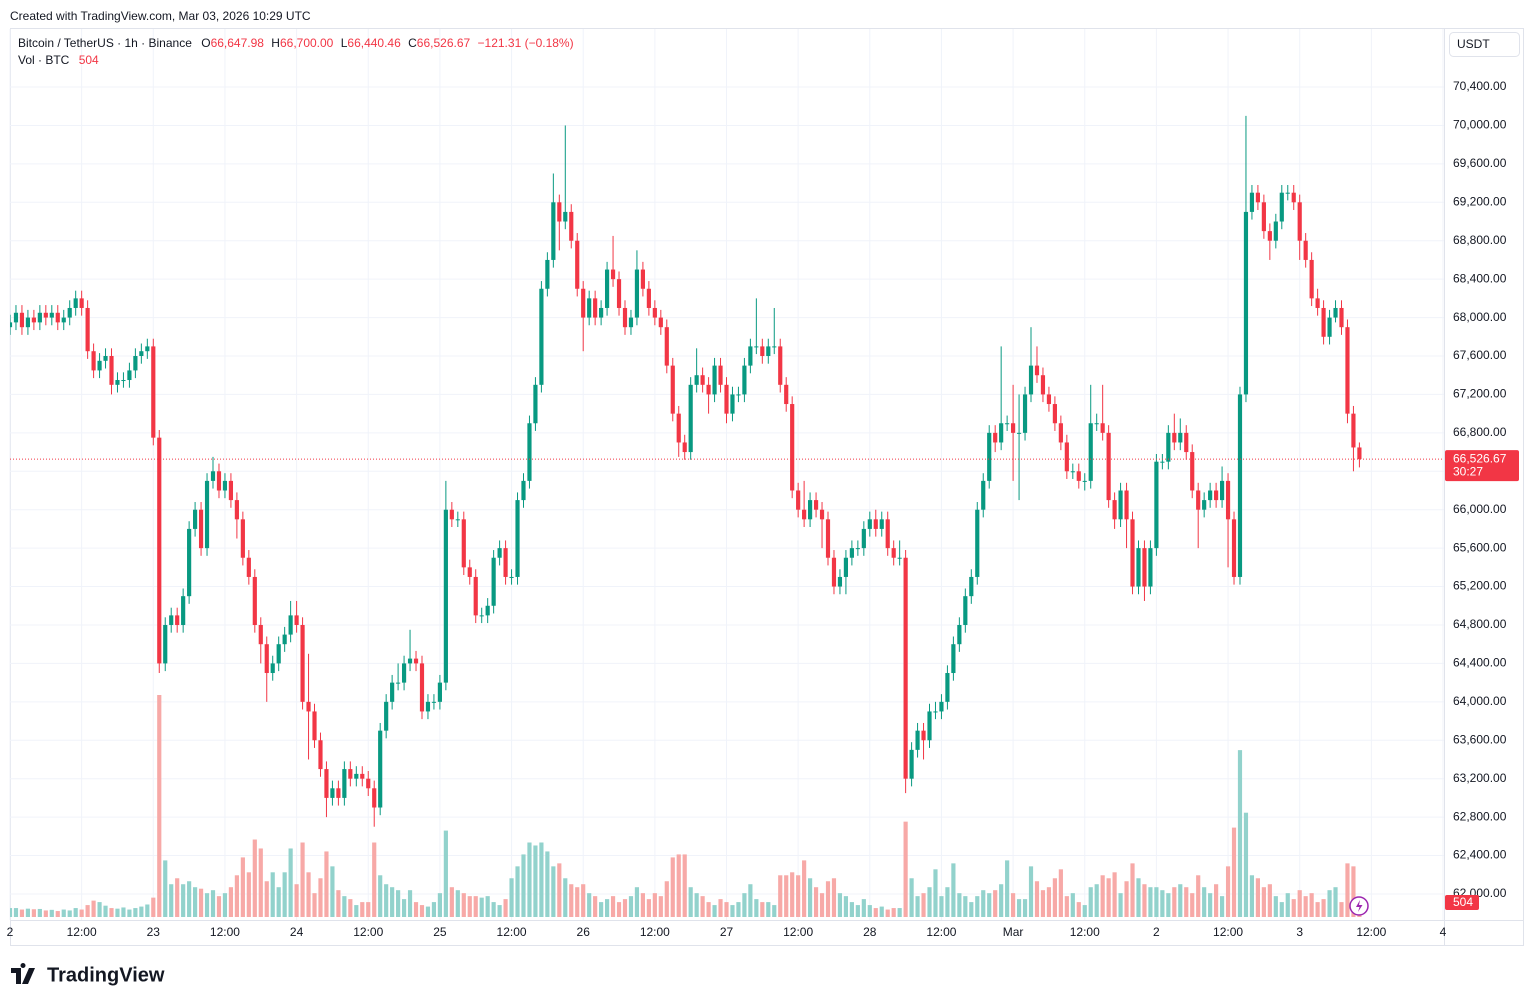 The height and width of the screenshot is (1006, 1534). I want to click on last-price-box, so click(1482, 466).